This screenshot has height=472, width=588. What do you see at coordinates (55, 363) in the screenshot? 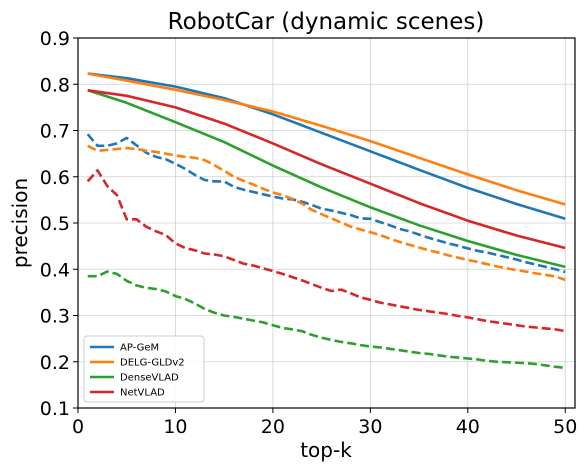
I see `y-tick-label: 0.2` at bounding box center [55, 363].